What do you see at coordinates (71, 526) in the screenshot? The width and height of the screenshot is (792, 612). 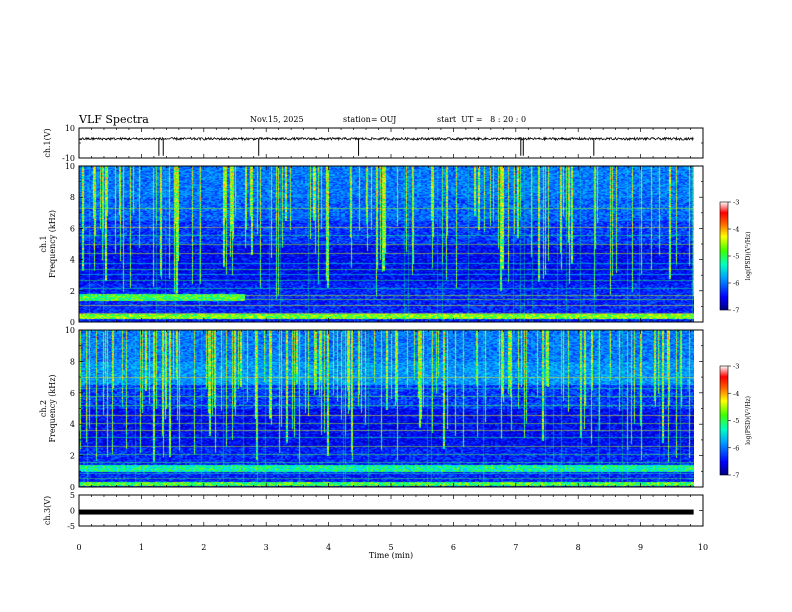 I see `y-tick-label: -5` at bounding box center [71, 526].